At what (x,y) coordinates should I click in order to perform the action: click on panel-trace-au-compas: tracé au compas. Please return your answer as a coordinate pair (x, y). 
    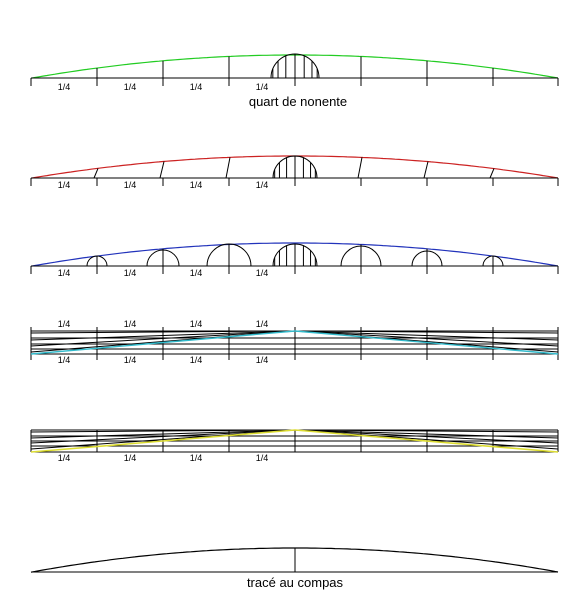
    Looking at the image, I should click on (294, 568).